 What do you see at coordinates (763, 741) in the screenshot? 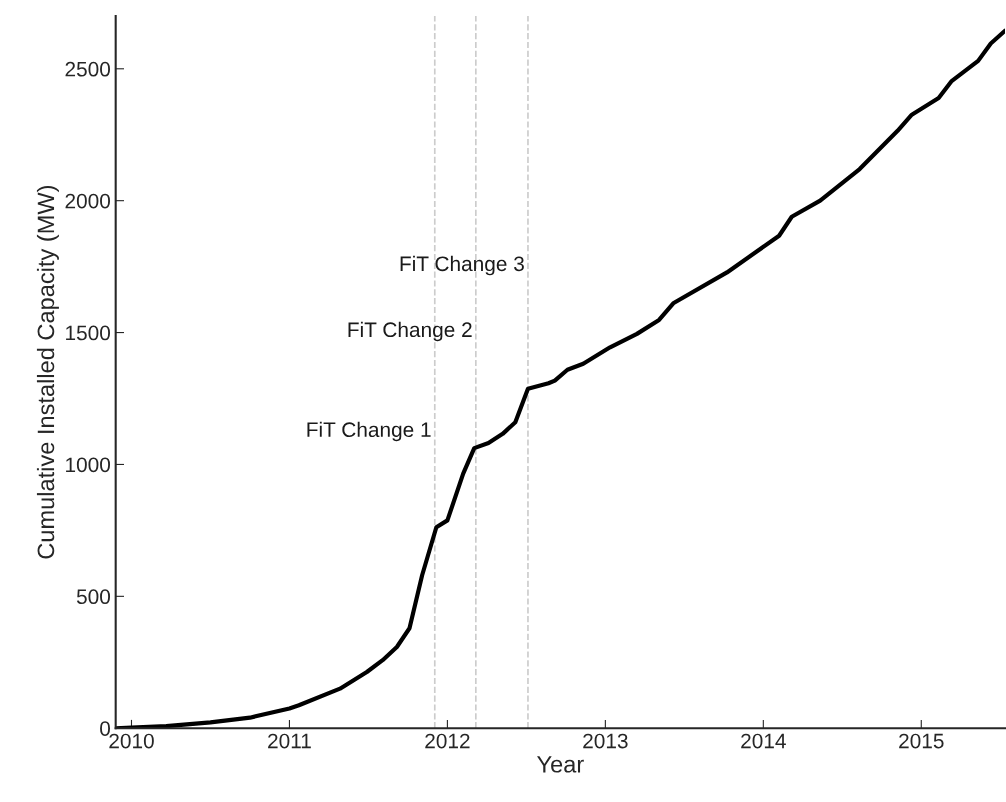
I see `x-tick-label: 2014` at bounding box center [763, 741].